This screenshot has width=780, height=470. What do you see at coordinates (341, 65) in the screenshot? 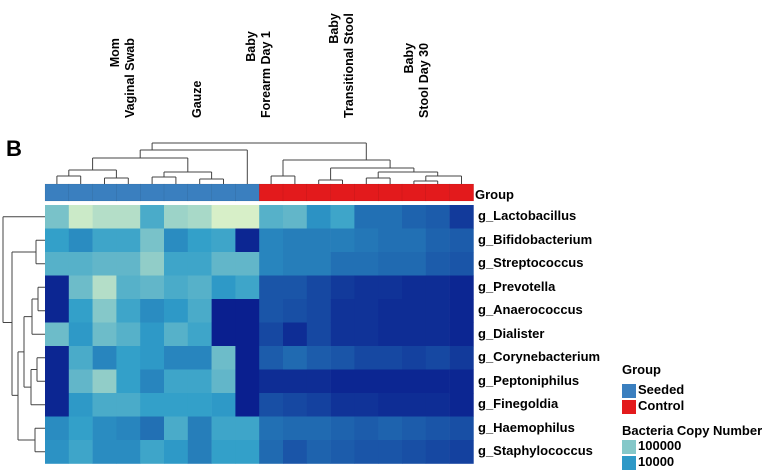
I see `column-label: Baby Transitional Stool` at bounding box center [341, 65].